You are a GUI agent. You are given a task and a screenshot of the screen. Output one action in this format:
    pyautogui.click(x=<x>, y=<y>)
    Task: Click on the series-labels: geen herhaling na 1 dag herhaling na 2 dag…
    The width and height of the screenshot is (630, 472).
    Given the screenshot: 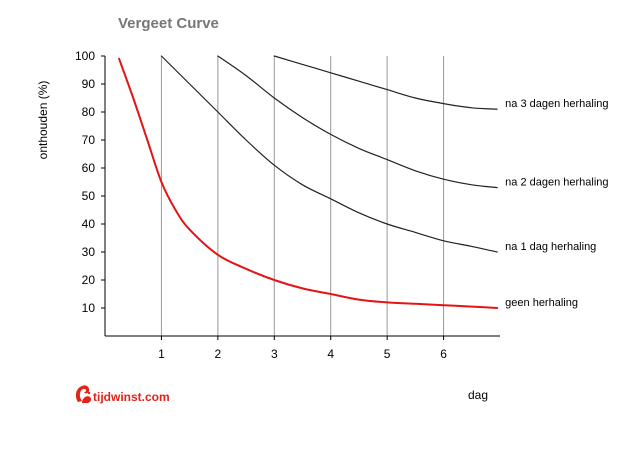 What is the action you would take?
    pyautogui.click(x=556, y=203)
    